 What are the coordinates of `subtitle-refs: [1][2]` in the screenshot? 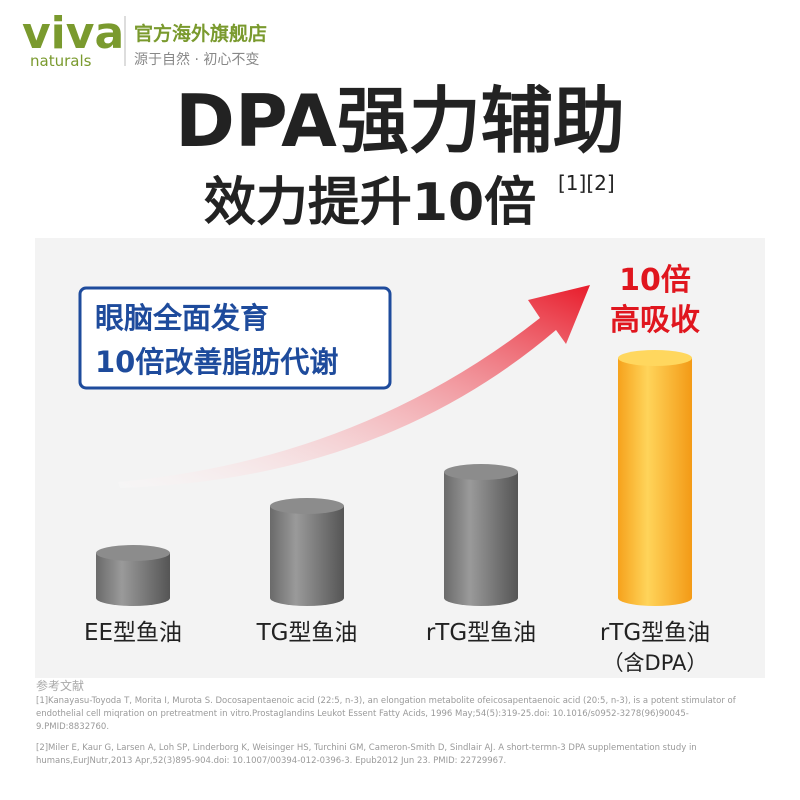 It's located at (586, 183).